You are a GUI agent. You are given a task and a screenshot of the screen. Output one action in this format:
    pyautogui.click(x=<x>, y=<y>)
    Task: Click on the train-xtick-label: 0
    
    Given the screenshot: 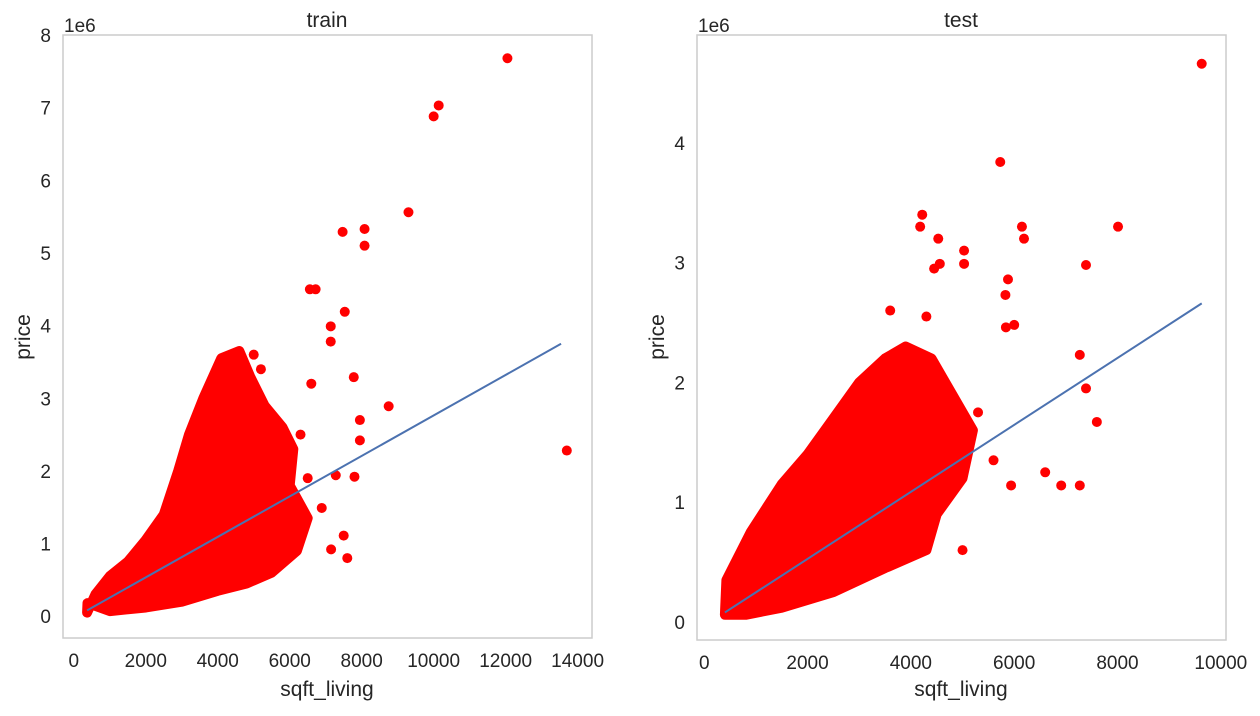 What is the action you would take?
    pyautogui.click(x=74, y=661)
    